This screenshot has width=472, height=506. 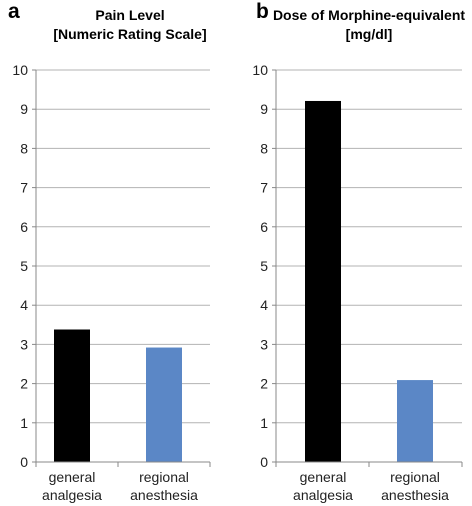 What do you see at coordinates (130, 34) in the screenshot?
I see `chart-title-line-2: [Numeric Rating Scale]` at bounding box center [130, 34].